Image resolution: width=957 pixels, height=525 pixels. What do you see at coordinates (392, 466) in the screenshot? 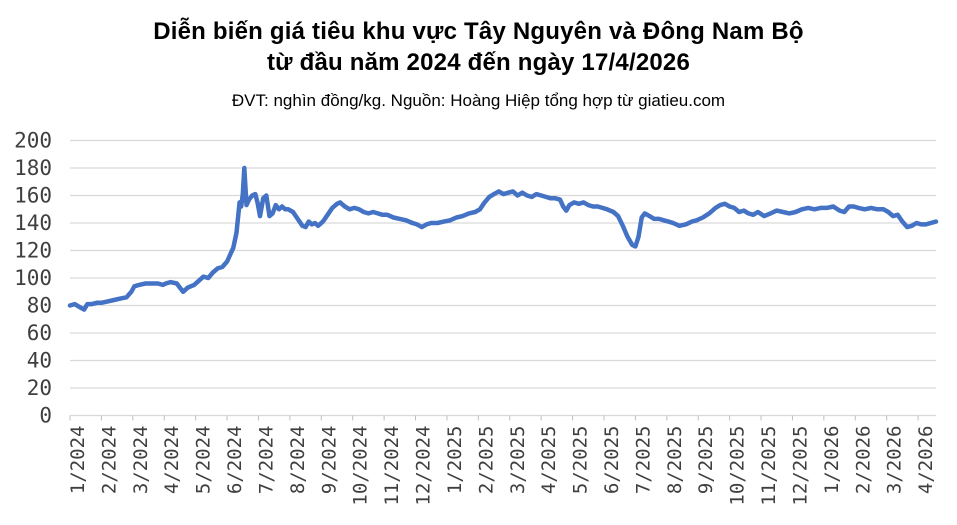
I see `x-tick-label: 11/2024` at bounding box center [392, 466].